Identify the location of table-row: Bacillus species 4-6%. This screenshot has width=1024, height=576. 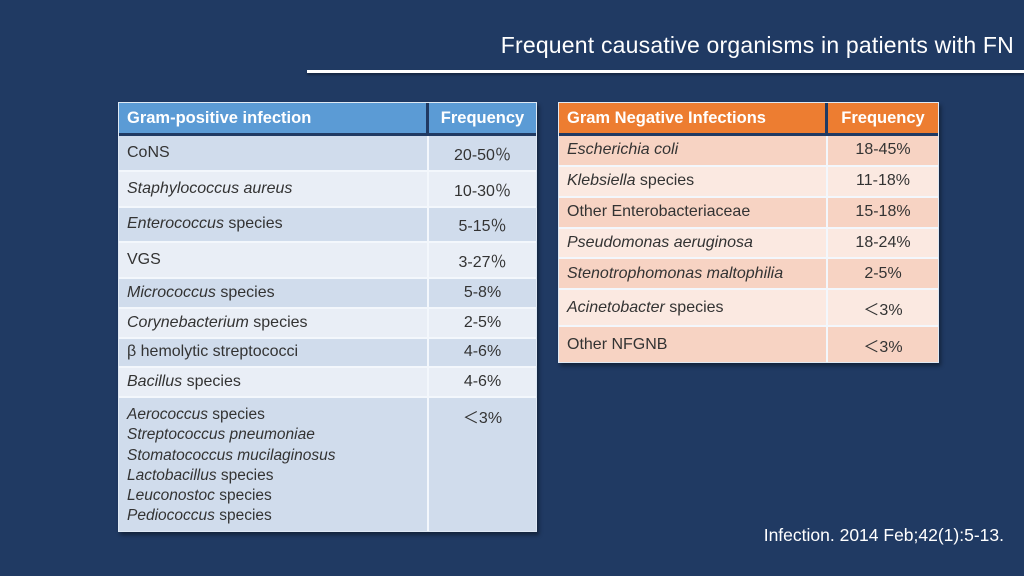
(327, 381).